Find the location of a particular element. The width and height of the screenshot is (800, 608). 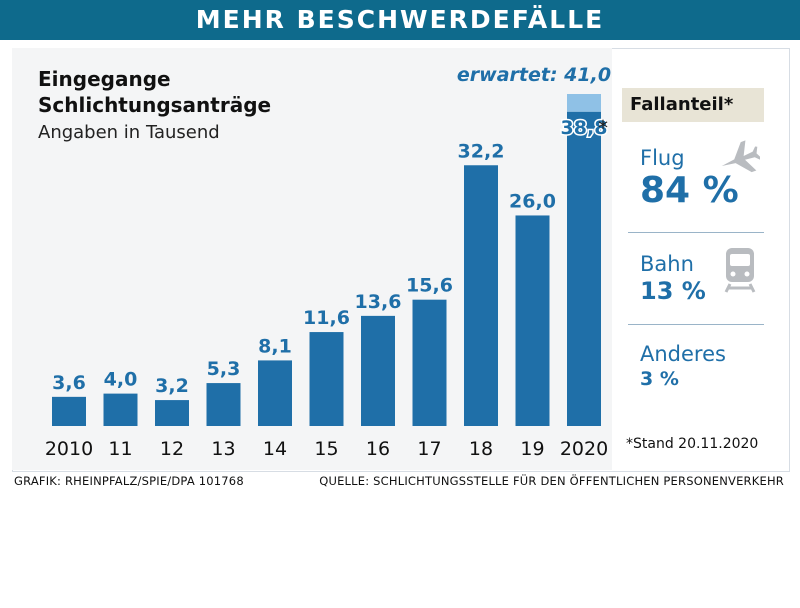

share-label: Bahn is located at coordinates (667, 264).